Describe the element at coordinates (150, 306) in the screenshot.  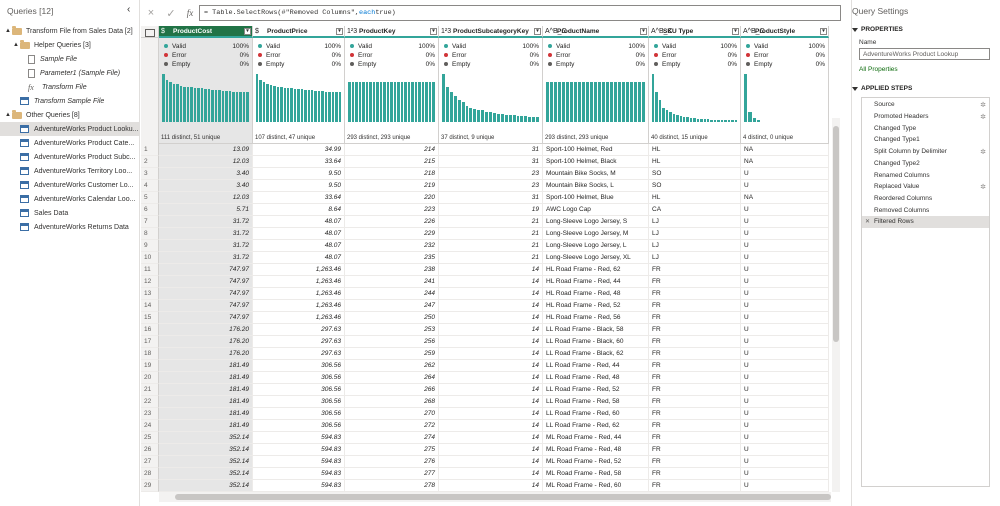
I see `row-number: 14` at that location.